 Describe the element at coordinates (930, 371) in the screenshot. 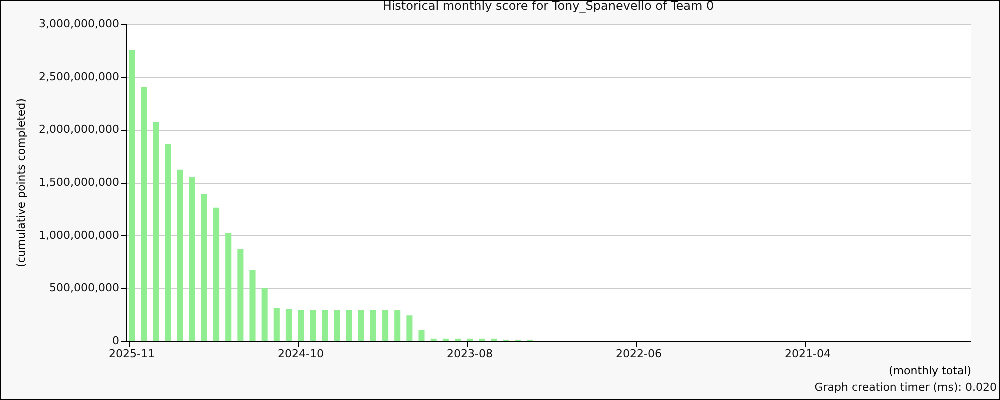

I see `x-axis-title: (monthly total)` at that location.